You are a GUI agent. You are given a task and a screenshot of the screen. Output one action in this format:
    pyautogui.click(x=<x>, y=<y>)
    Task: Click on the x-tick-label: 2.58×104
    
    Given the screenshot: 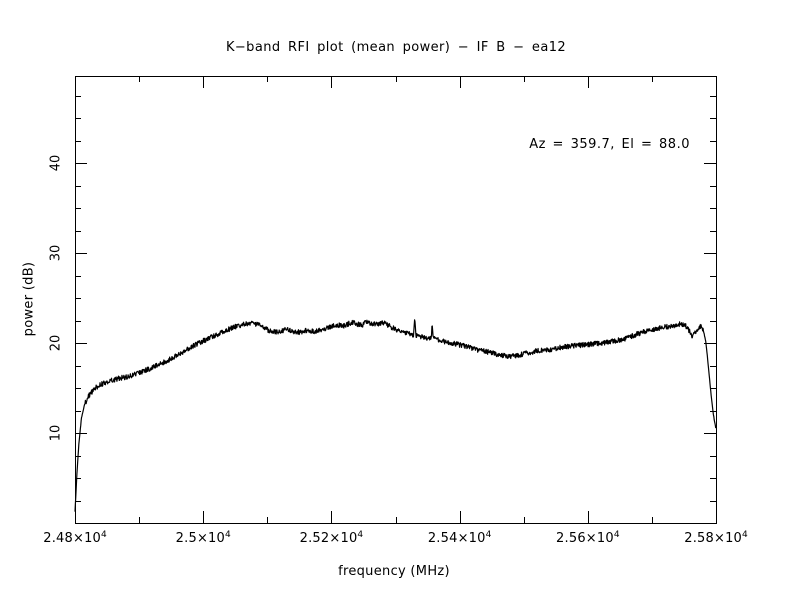 What is the action you would take?
    pyautogui.click(x=716, y=538)
    